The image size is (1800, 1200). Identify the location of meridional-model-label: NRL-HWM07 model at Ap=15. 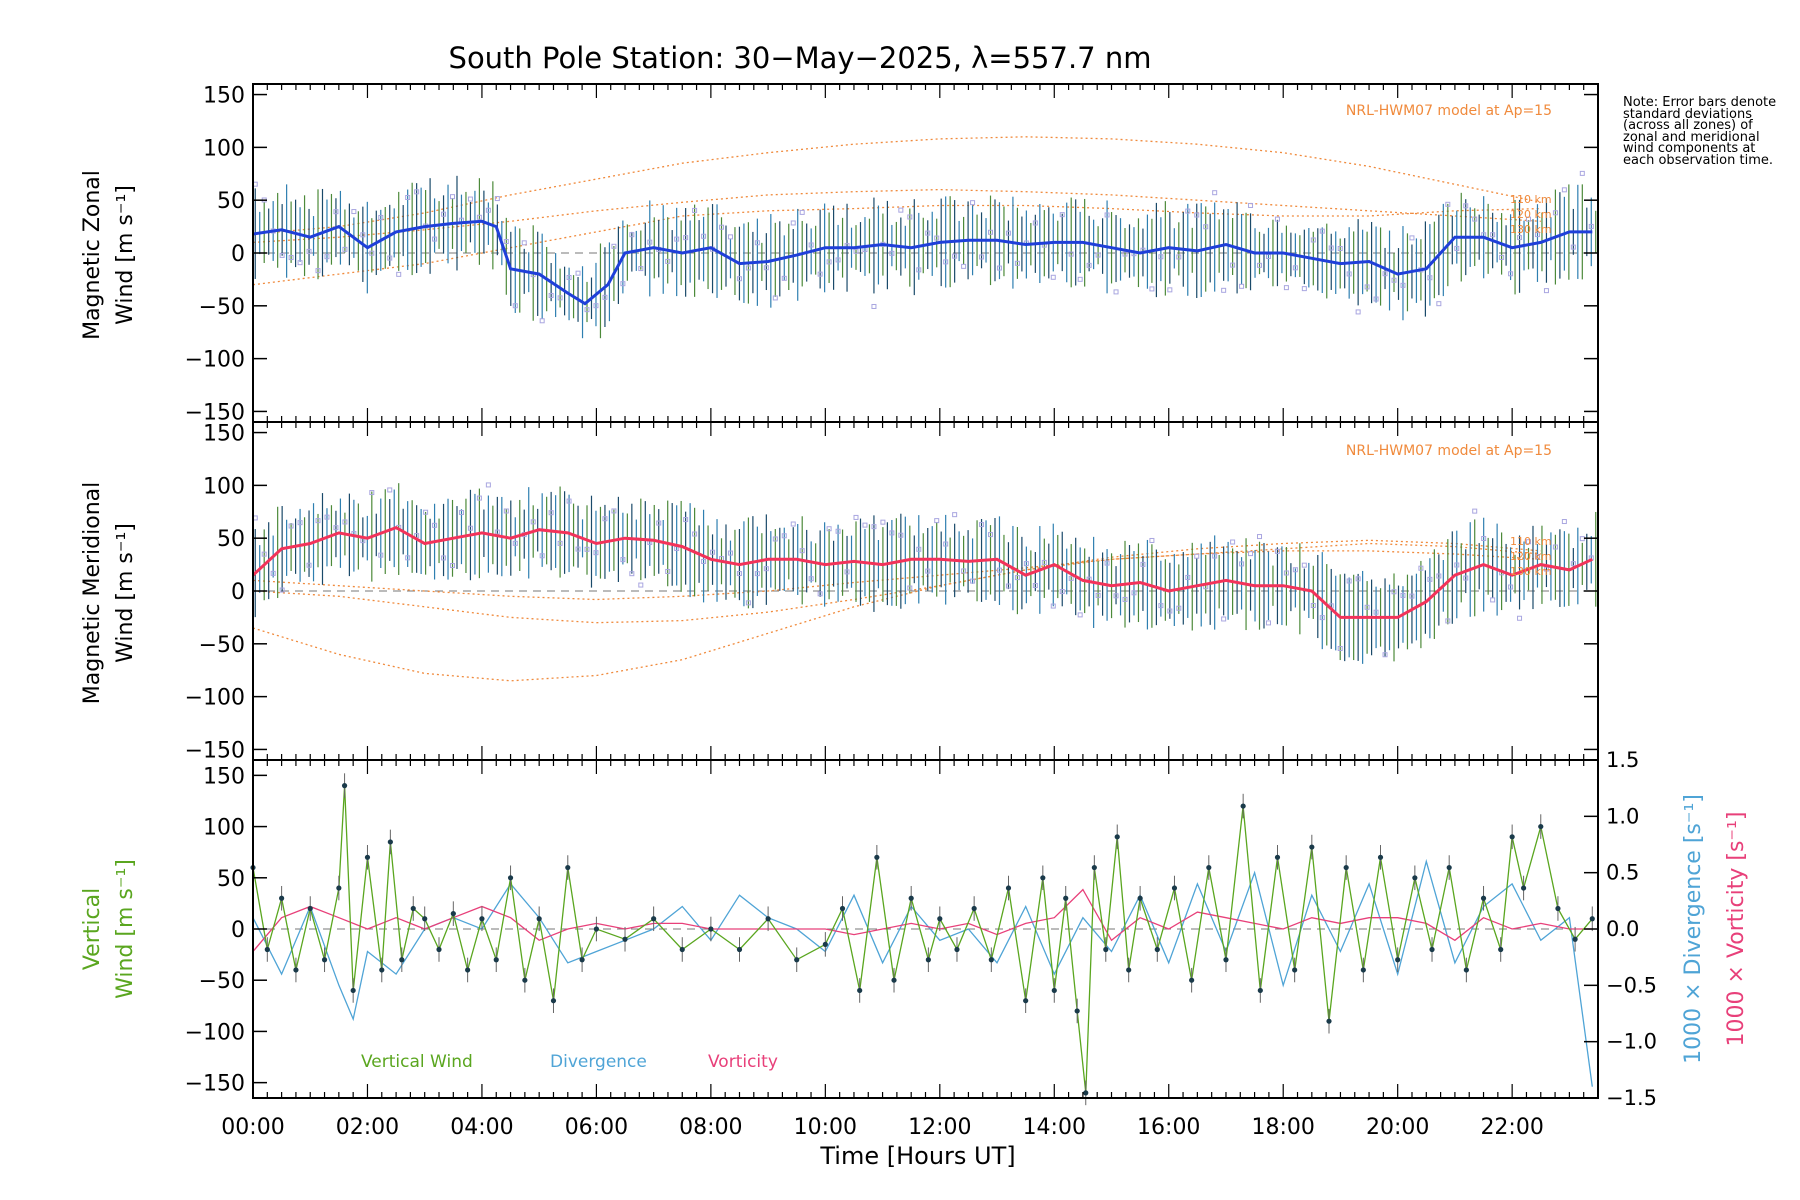
(1449, 451).